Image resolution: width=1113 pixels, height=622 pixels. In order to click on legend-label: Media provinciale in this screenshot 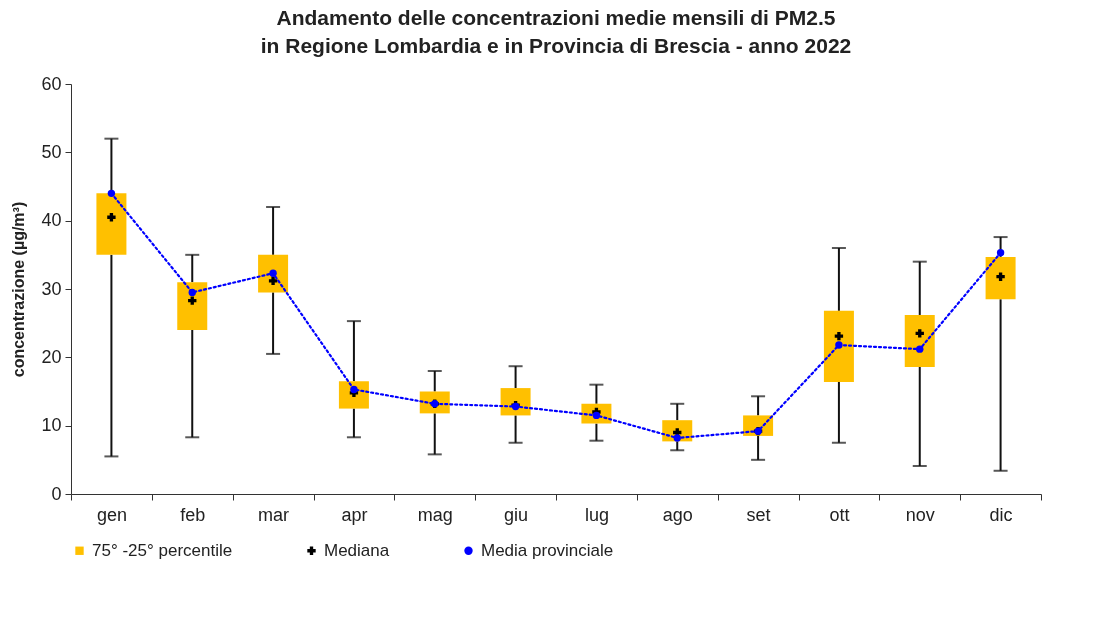, I will do `click(547, 550)`.